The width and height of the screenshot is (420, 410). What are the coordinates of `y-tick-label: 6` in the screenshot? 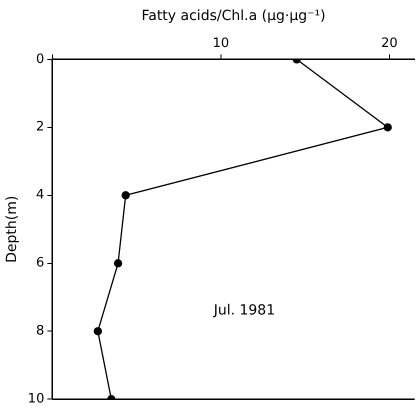 It's located at (40, 263).